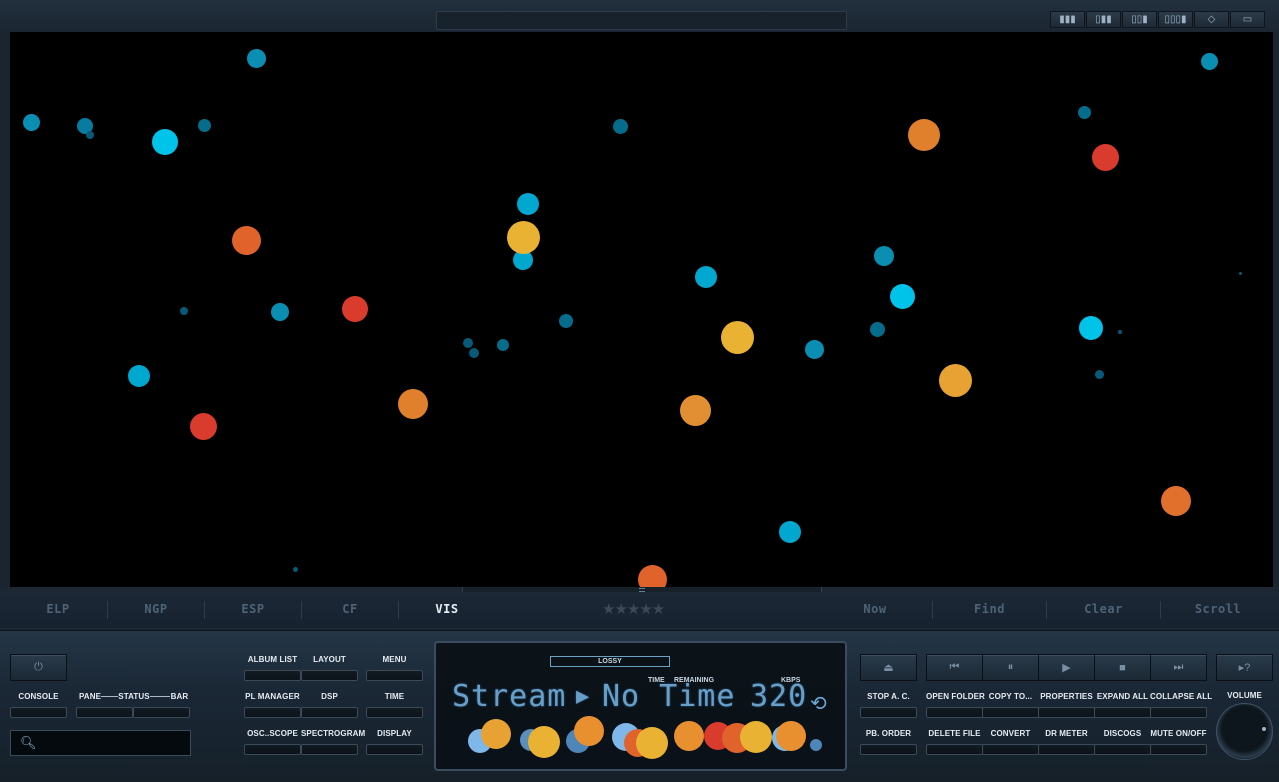 The image size is (1279, 782). What do you see at coordinates (642, 590) in the screenshot?
I see `splitter-grip-icon` at bounding box center [642, 590].